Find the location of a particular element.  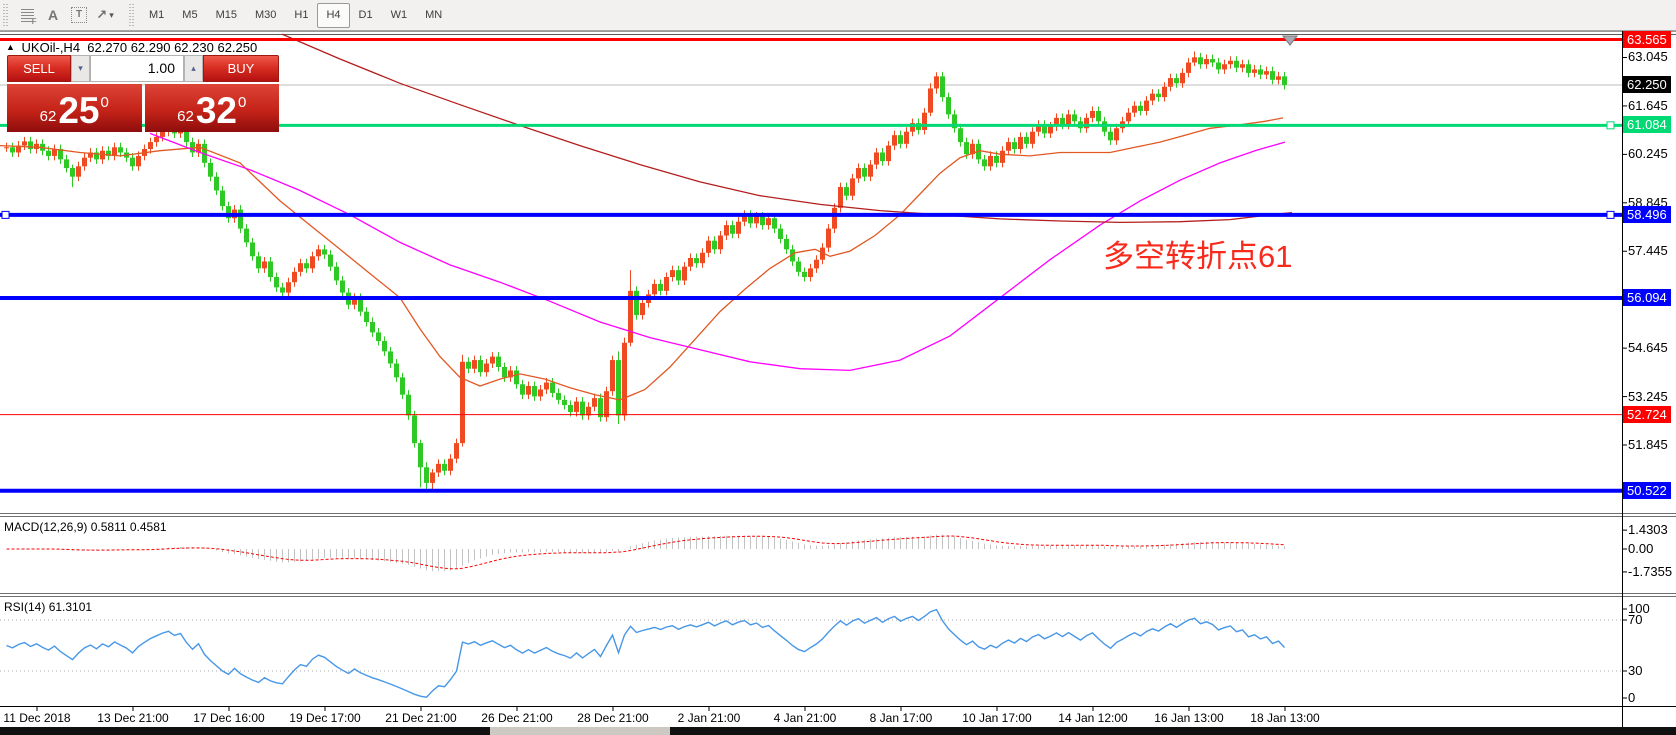

fibonacci-tool-button: F is located at coordinates (27, 15).